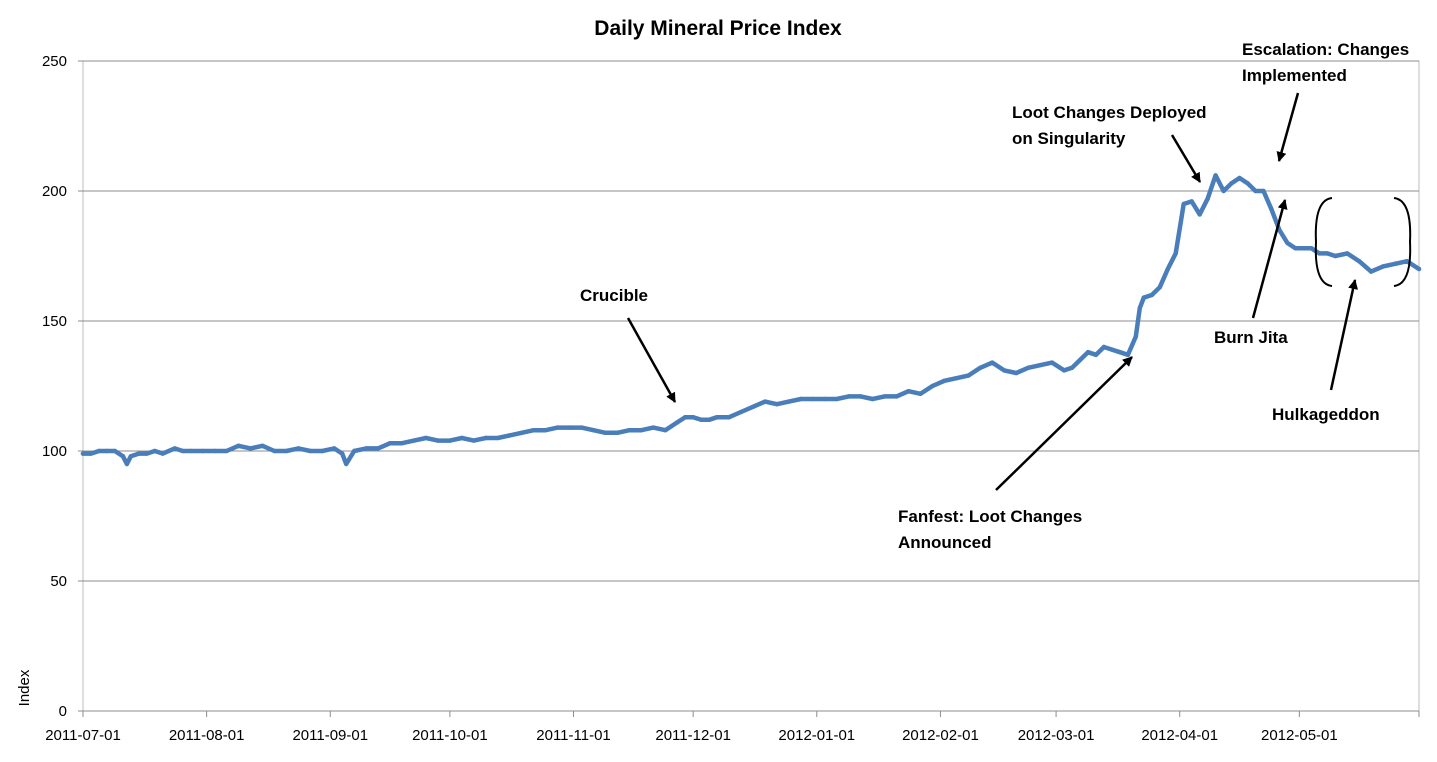  Describe the element at coordinates (24, 687) in the screenshot. I see `y-axis-label: Index` at that location.